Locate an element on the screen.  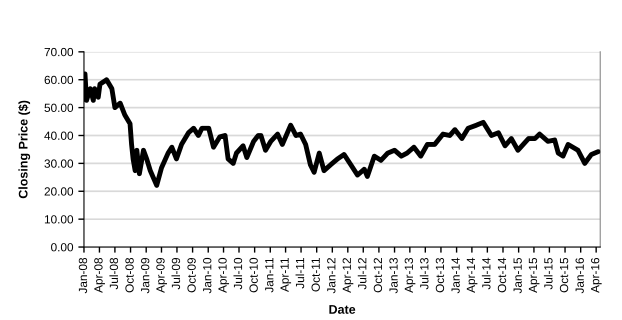
x-tick-label: Jan-14 is located at coordinates (456, 276).